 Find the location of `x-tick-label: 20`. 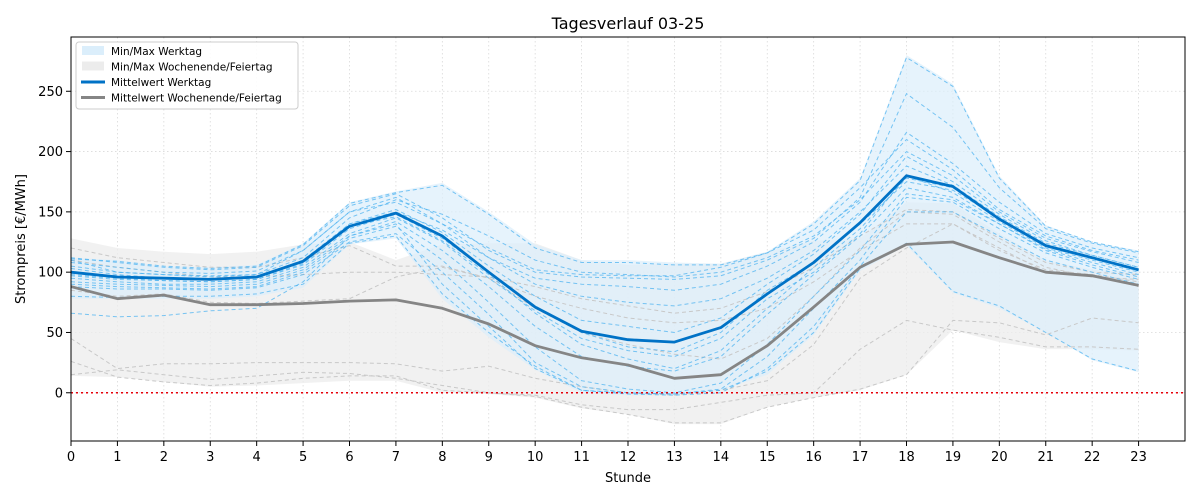

x-tick-label: 20 is located at coordinates (999, 457).